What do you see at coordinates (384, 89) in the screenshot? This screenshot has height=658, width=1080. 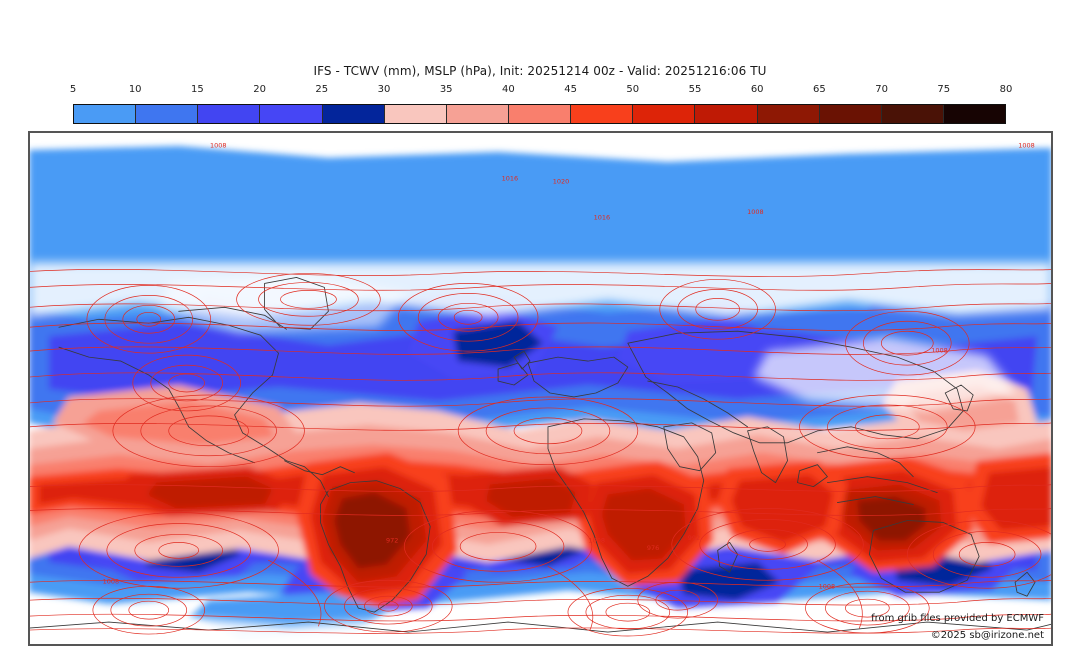 I see `colorbar-tick-30: 30` at bounding box center [384, 89].